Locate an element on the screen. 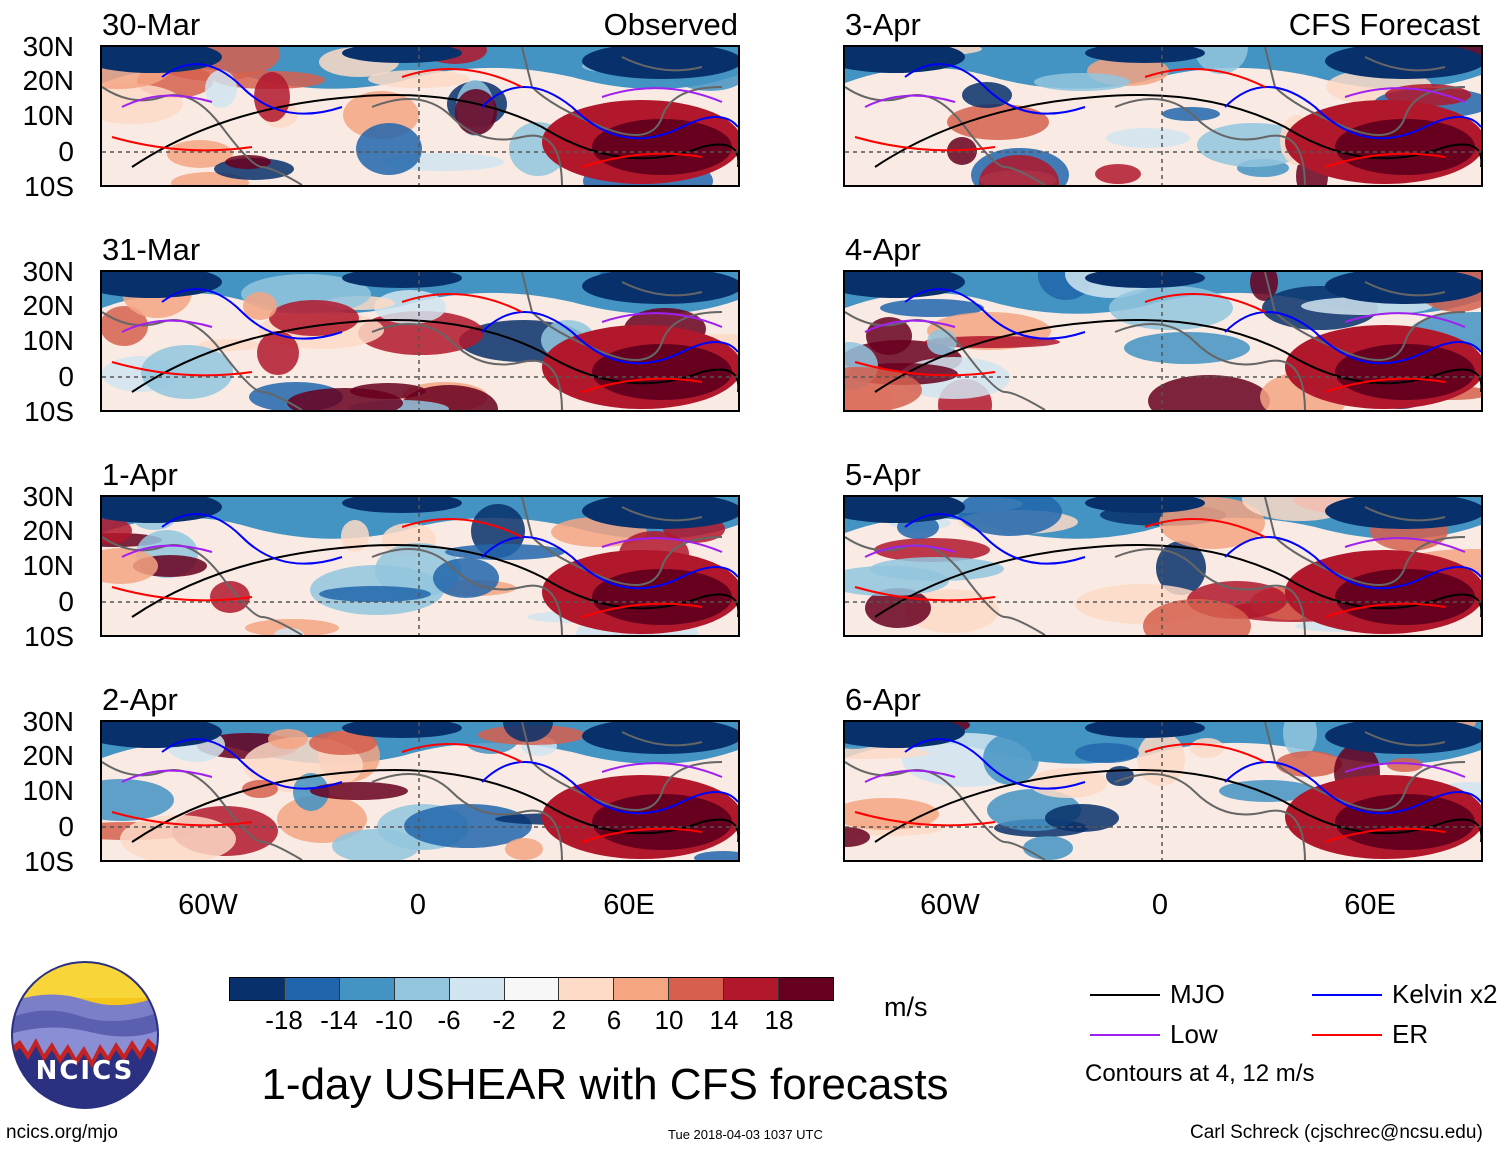 The image size is (1510, 1149). observed-date-3: 1-Apr is located at coordinates (140, 474).